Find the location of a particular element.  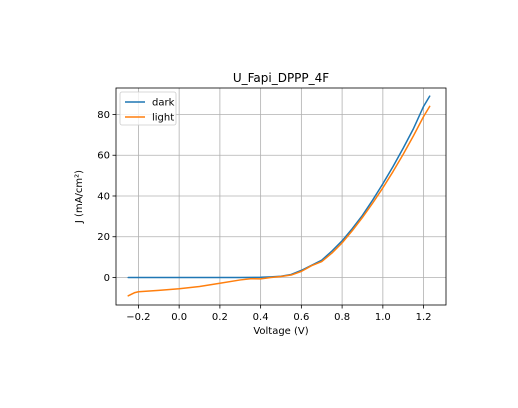

y-axis-label: J (mA/cm²) is located at coordinates (79, 197).